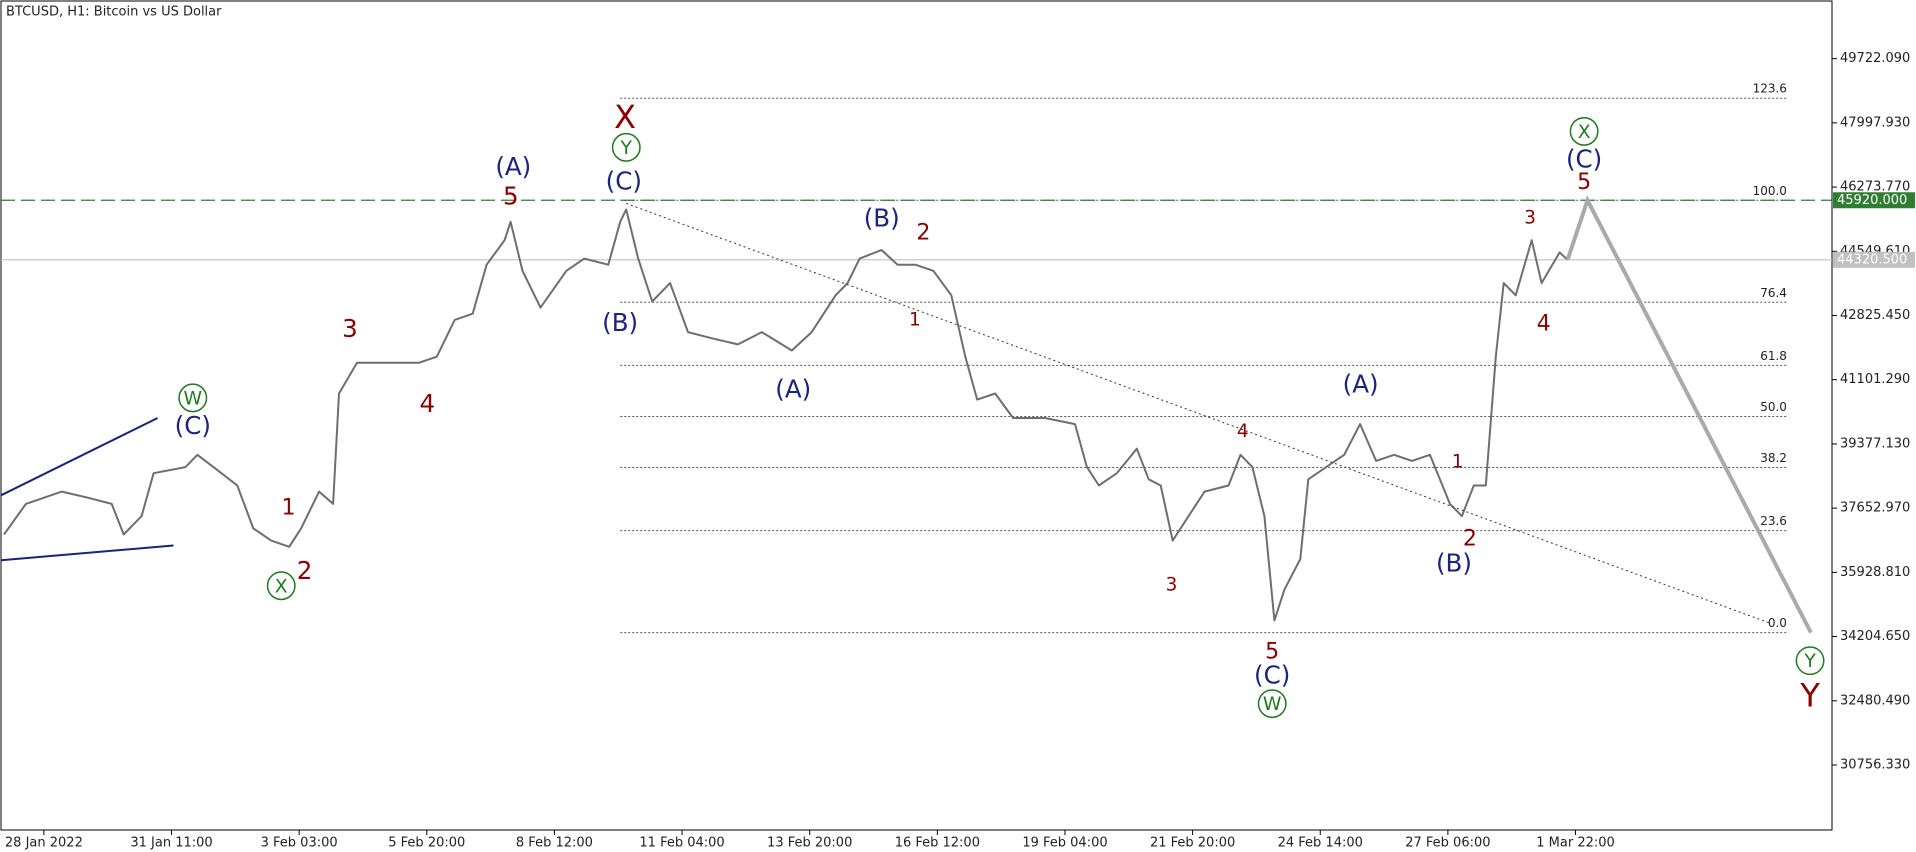 Image resolution: width=1916 pixels, height=852 pixels. I want to click on y-tick-label: 42825.450, so click(1875, 315).